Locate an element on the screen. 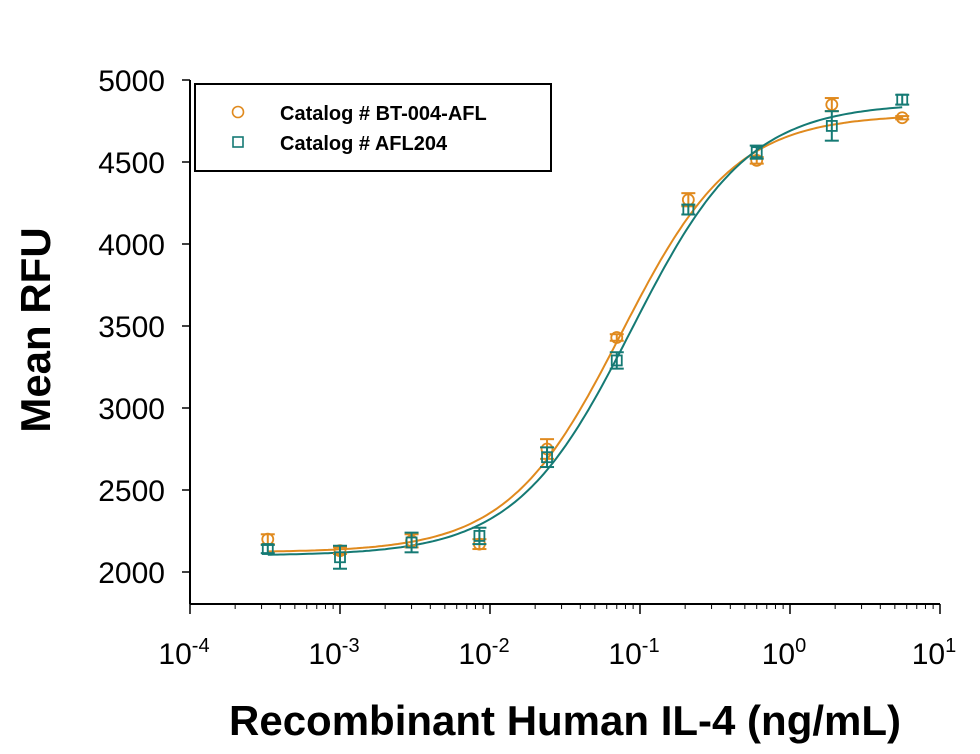 Image resolution: width=980 pixels, height=754 pixels. x-tick-label: 10⁻² is located at coordinates (483, 653).